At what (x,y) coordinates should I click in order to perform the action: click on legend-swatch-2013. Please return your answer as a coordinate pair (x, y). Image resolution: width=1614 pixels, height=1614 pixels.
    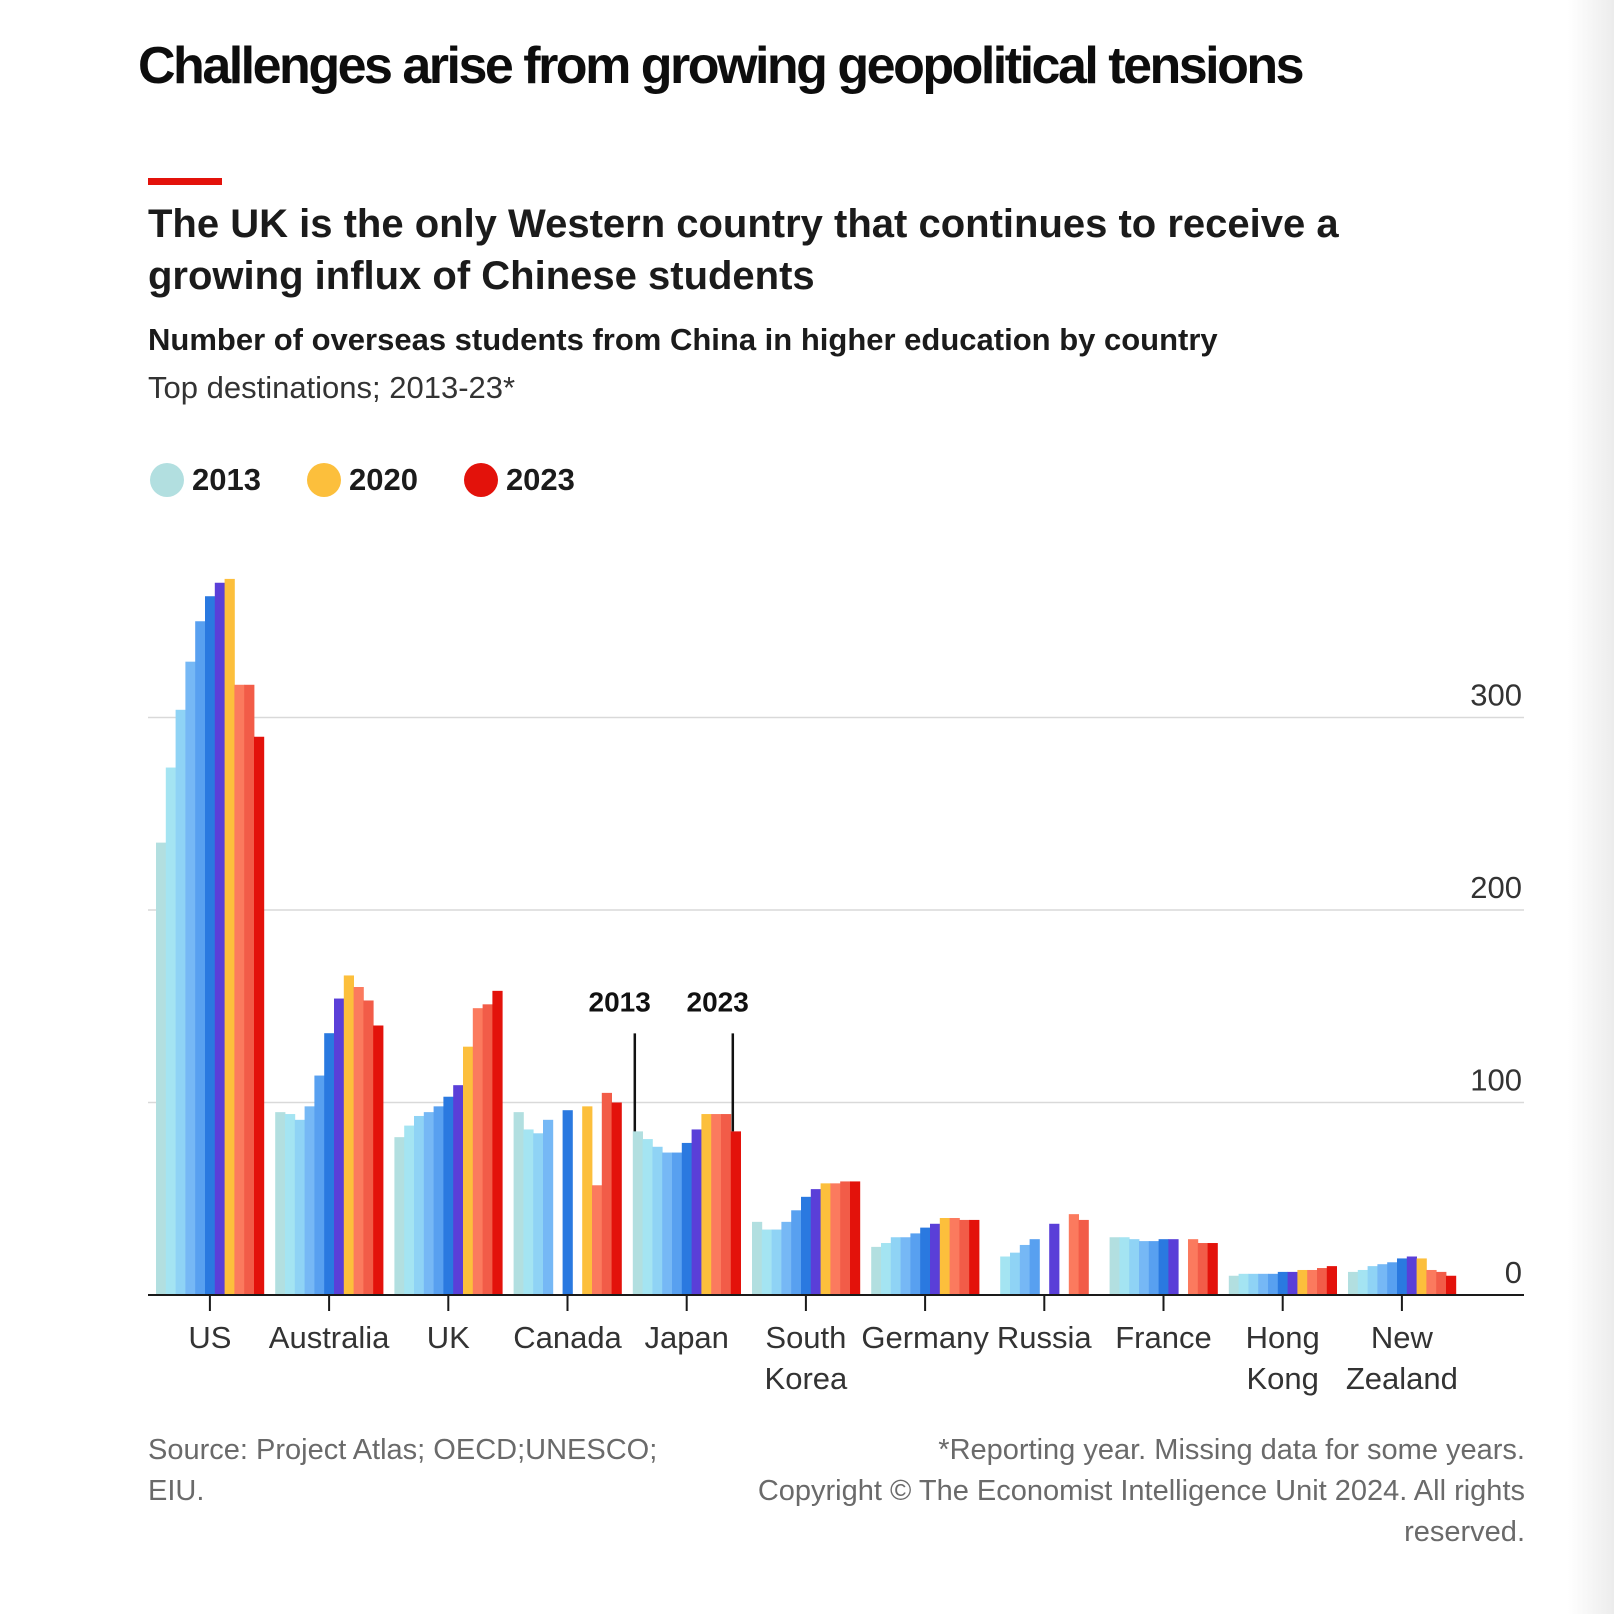
    Looking at the image, I should click on (167, 480).